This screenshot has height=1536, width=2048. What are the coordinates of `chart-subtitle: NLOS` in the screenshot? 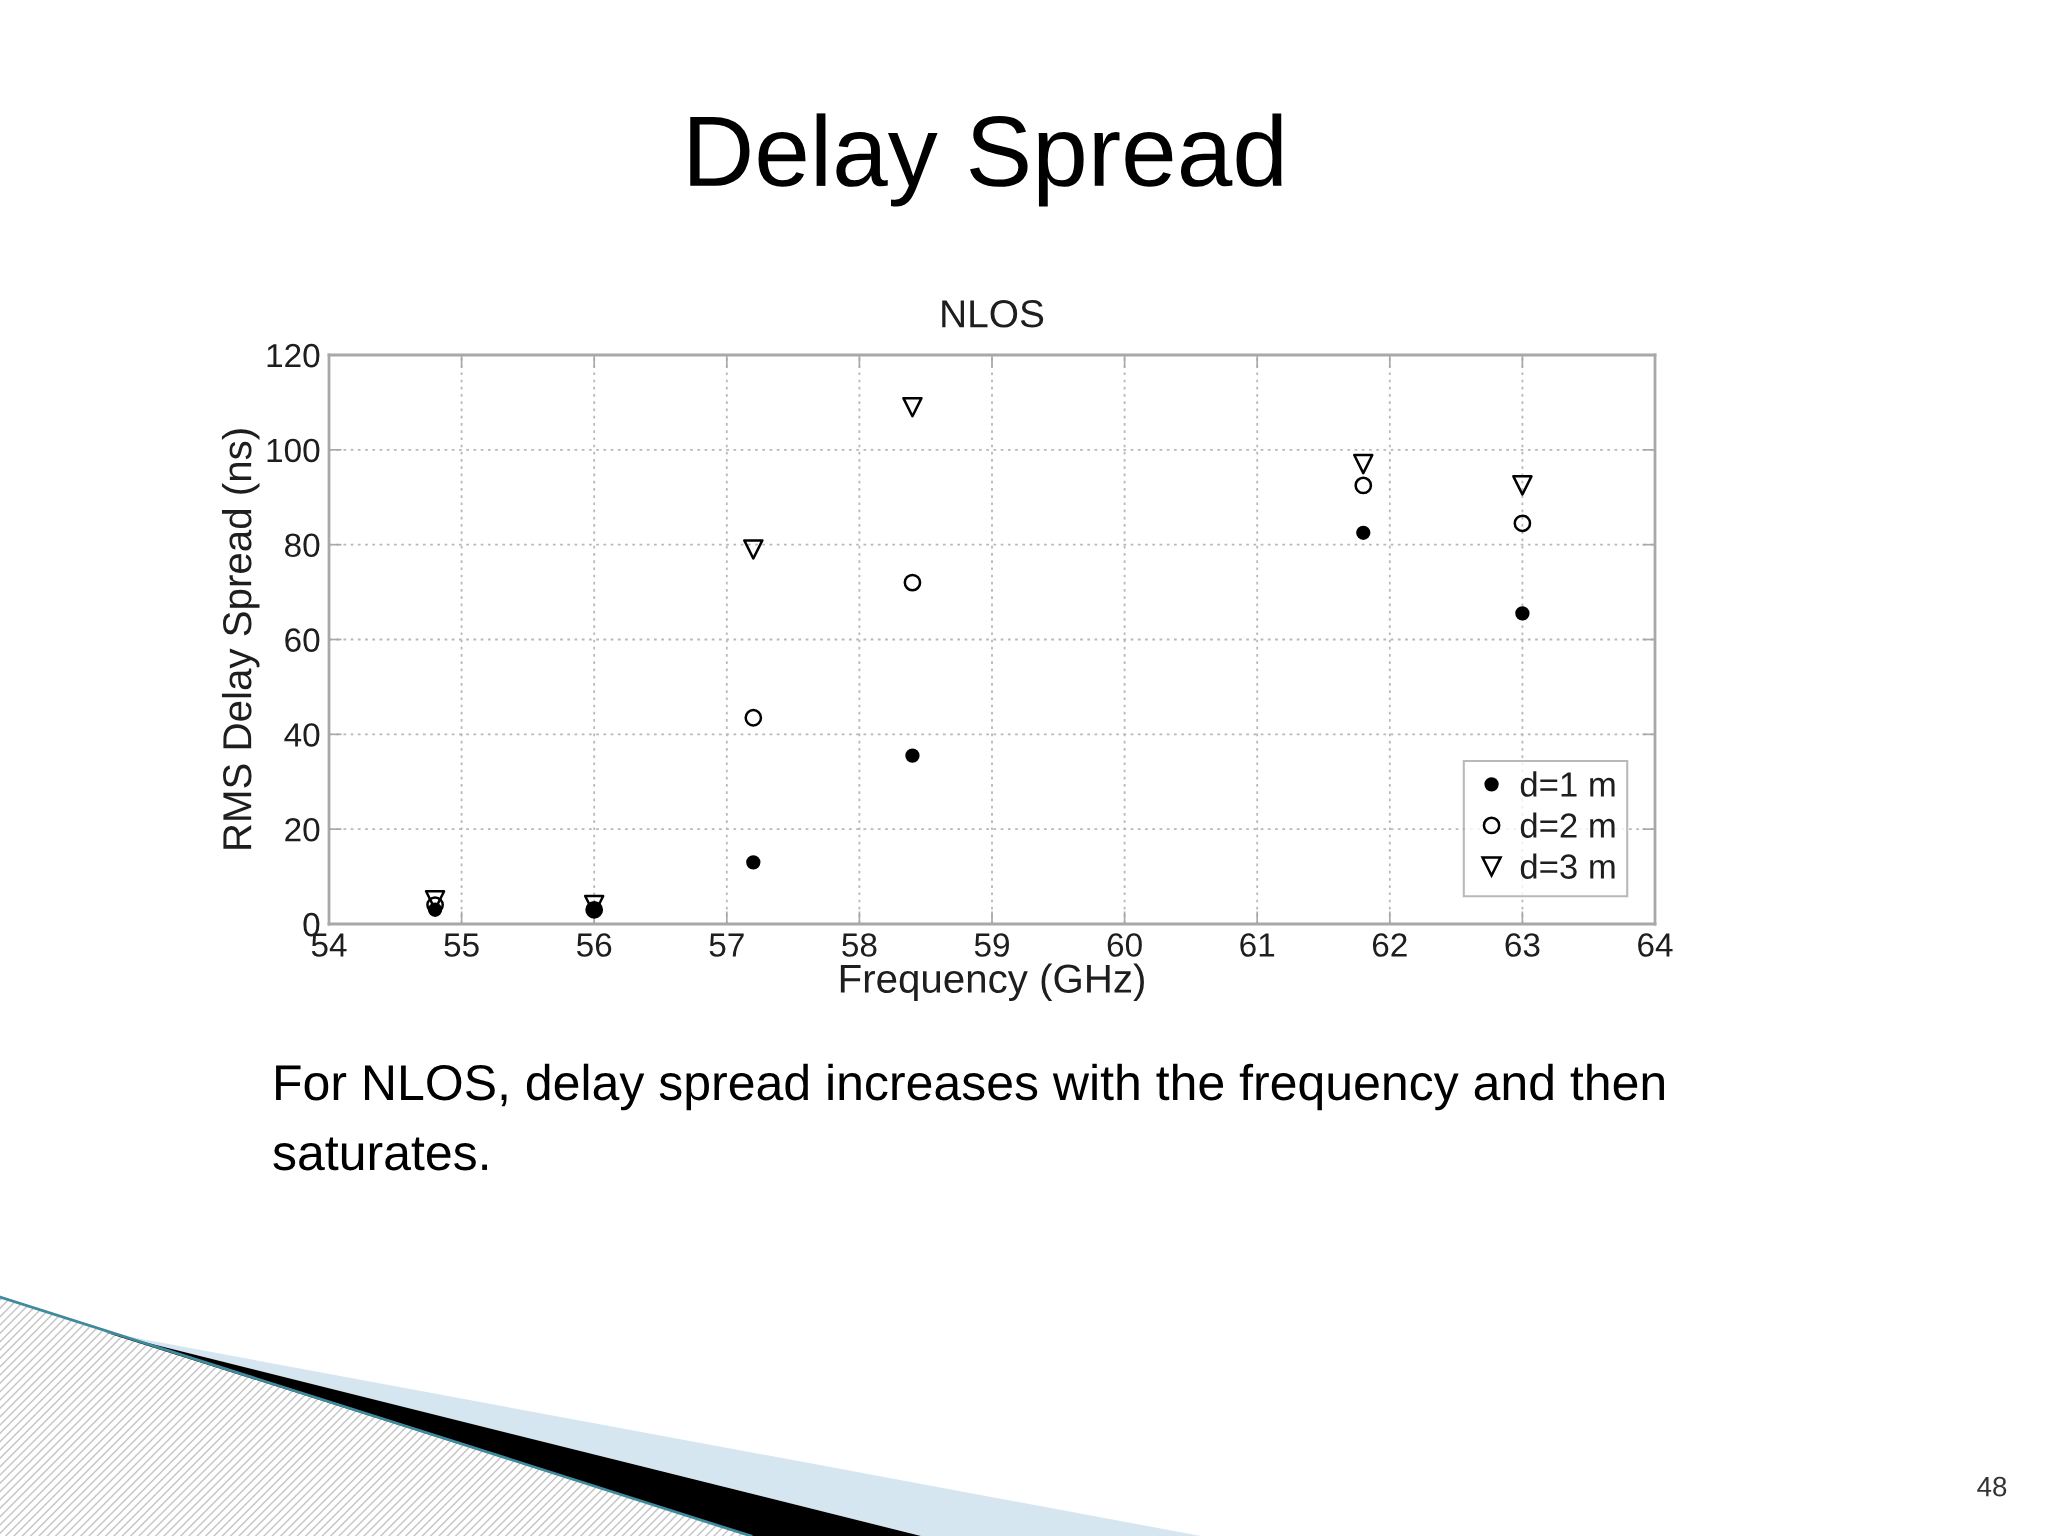 It's located at (993, 314).